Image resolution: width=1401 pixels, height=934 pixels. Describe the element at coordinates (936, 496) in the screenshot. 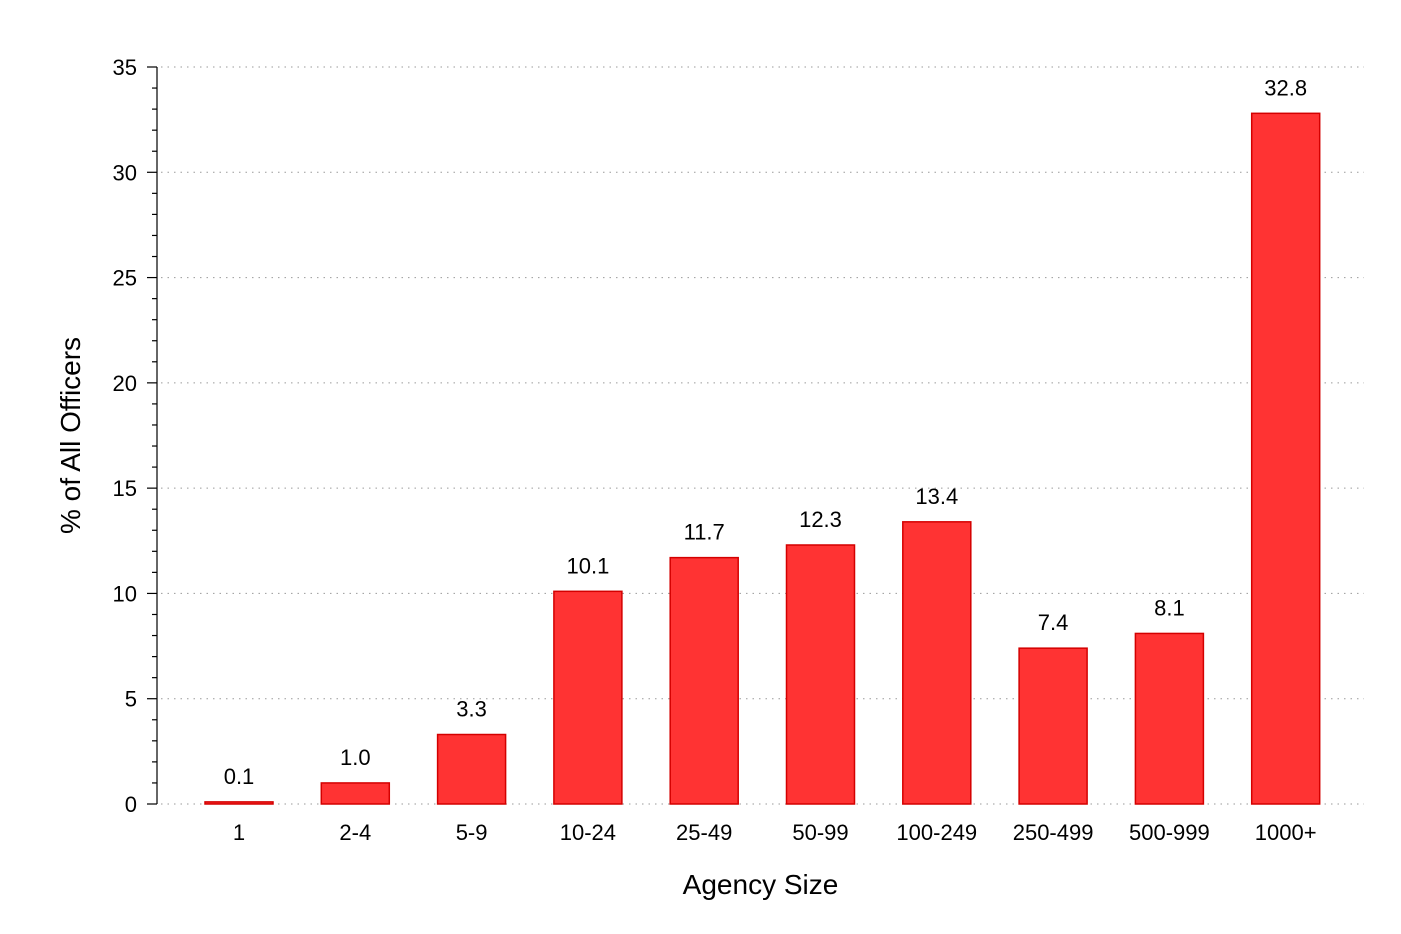

I see `data-label-100-249: 13.4` at that location.